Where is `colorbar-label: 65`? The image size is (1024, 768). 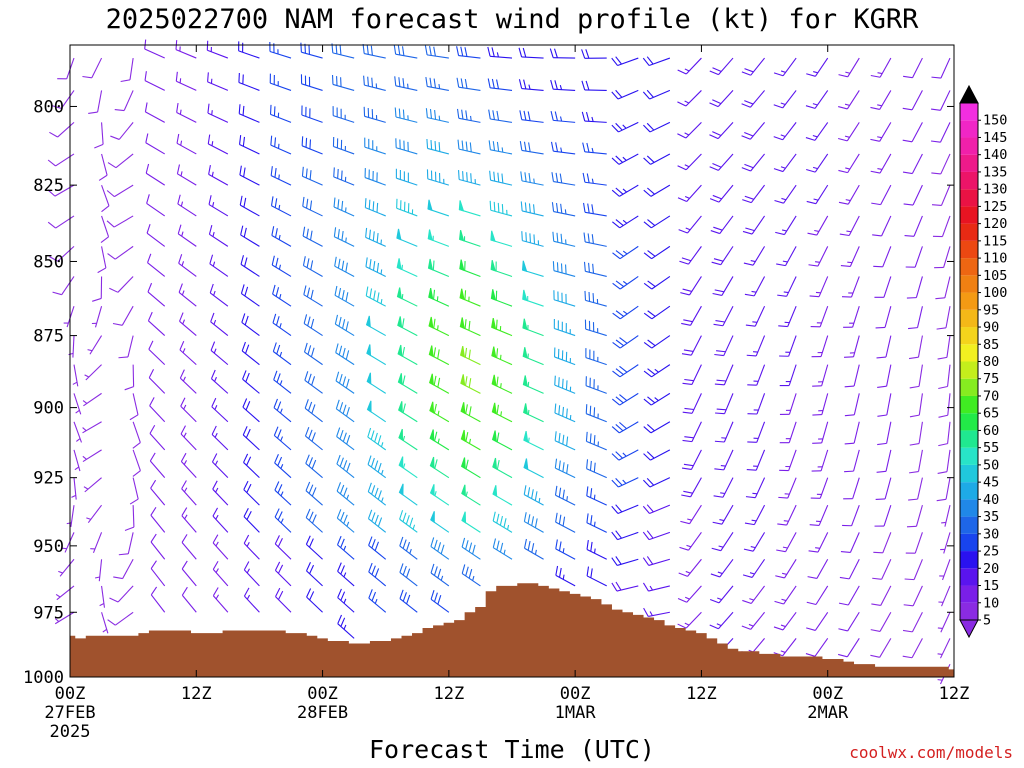
colorbar-label: 65 is located at coordinates (991, 414).